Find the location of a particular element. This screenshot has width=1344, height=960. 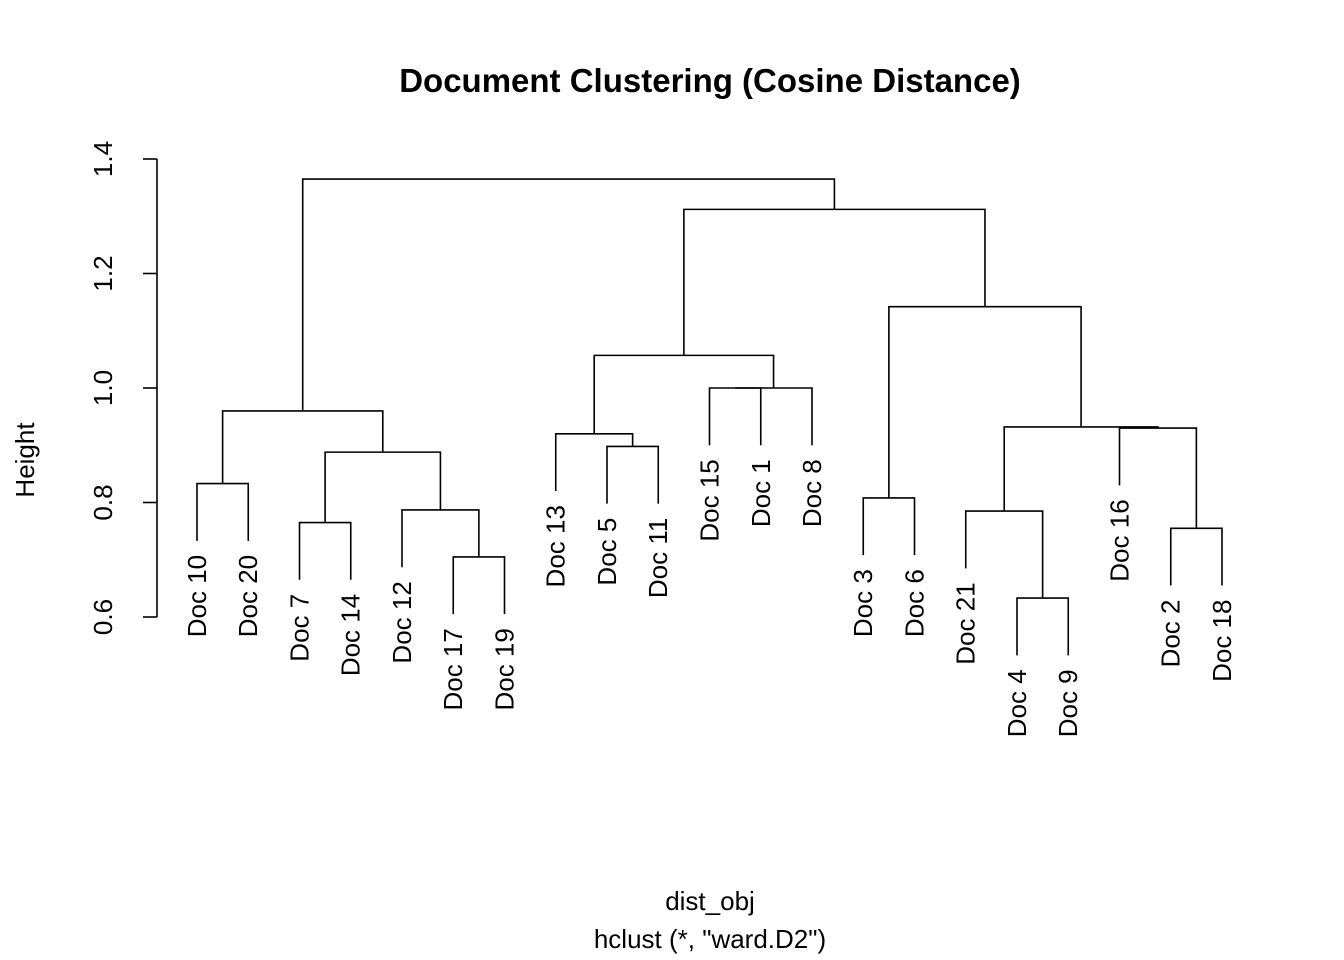

y-axis: 0.6 0.8 1.0 1.2 1.4 is located at coordinates (123, 388).